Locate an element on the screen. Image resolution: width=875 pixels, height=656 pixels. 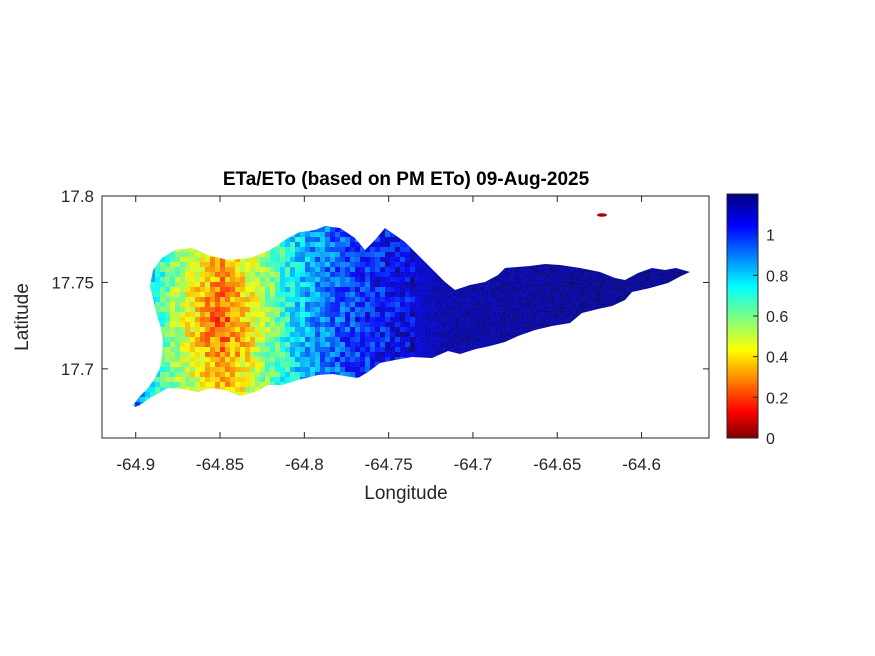
colorbar-tick-label: 0 is located at coordinates (770, 439).